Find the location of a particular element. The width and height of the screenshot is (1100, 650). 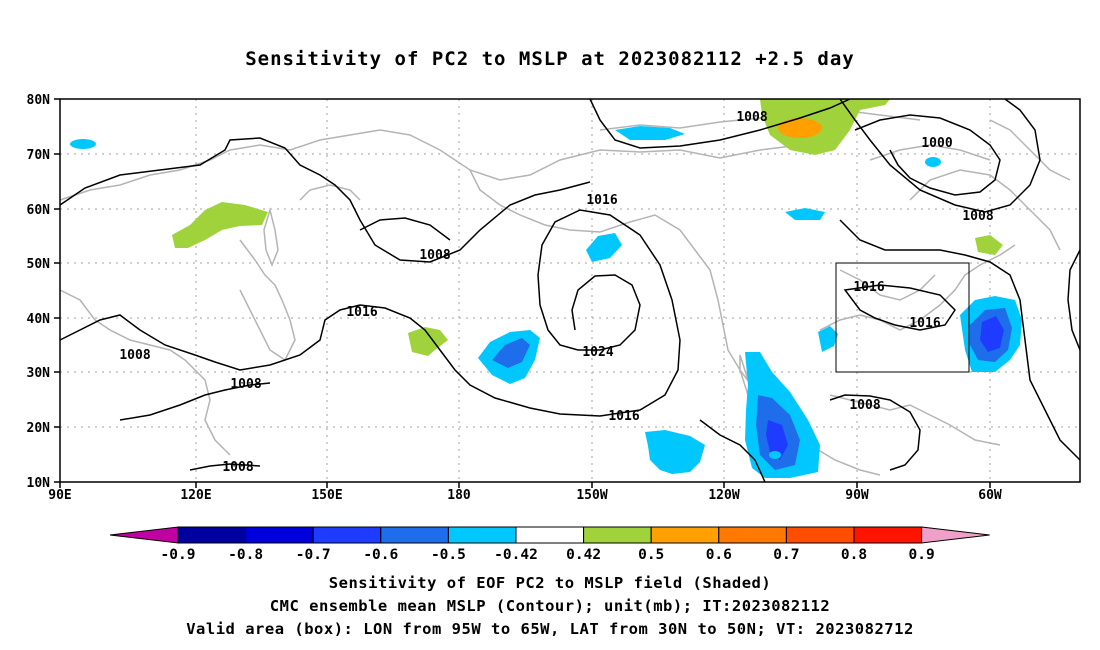

lat-label: 50N is located at coordinates (39, 264).